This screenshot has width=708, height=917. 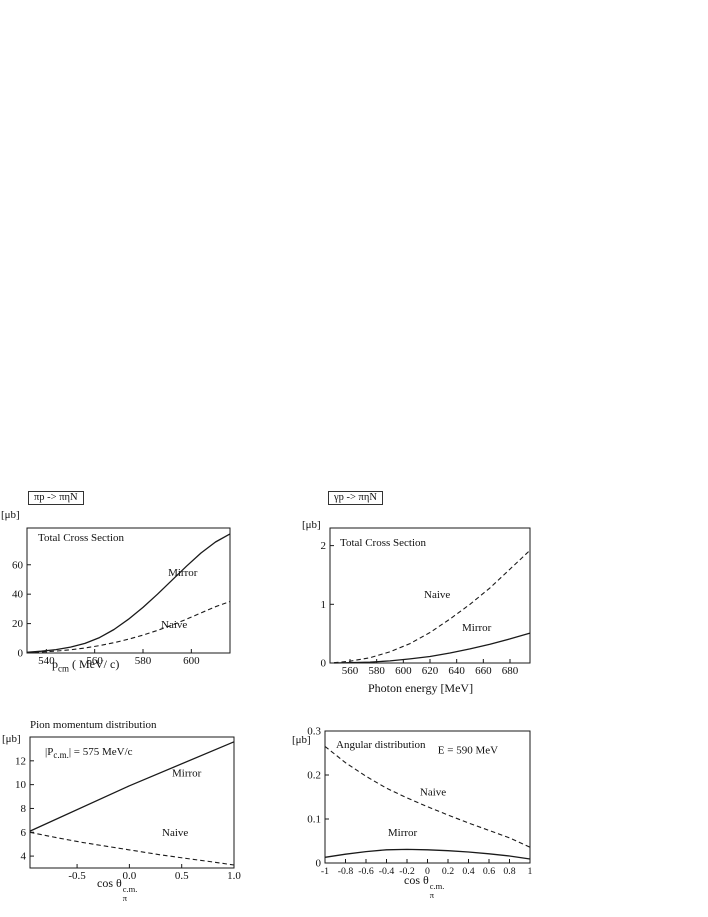 What do you see at coordinates (56, 498) in the screenshot?
I see `reaction-label-pip: πp -> πηN` at bounding box center [56, 498].